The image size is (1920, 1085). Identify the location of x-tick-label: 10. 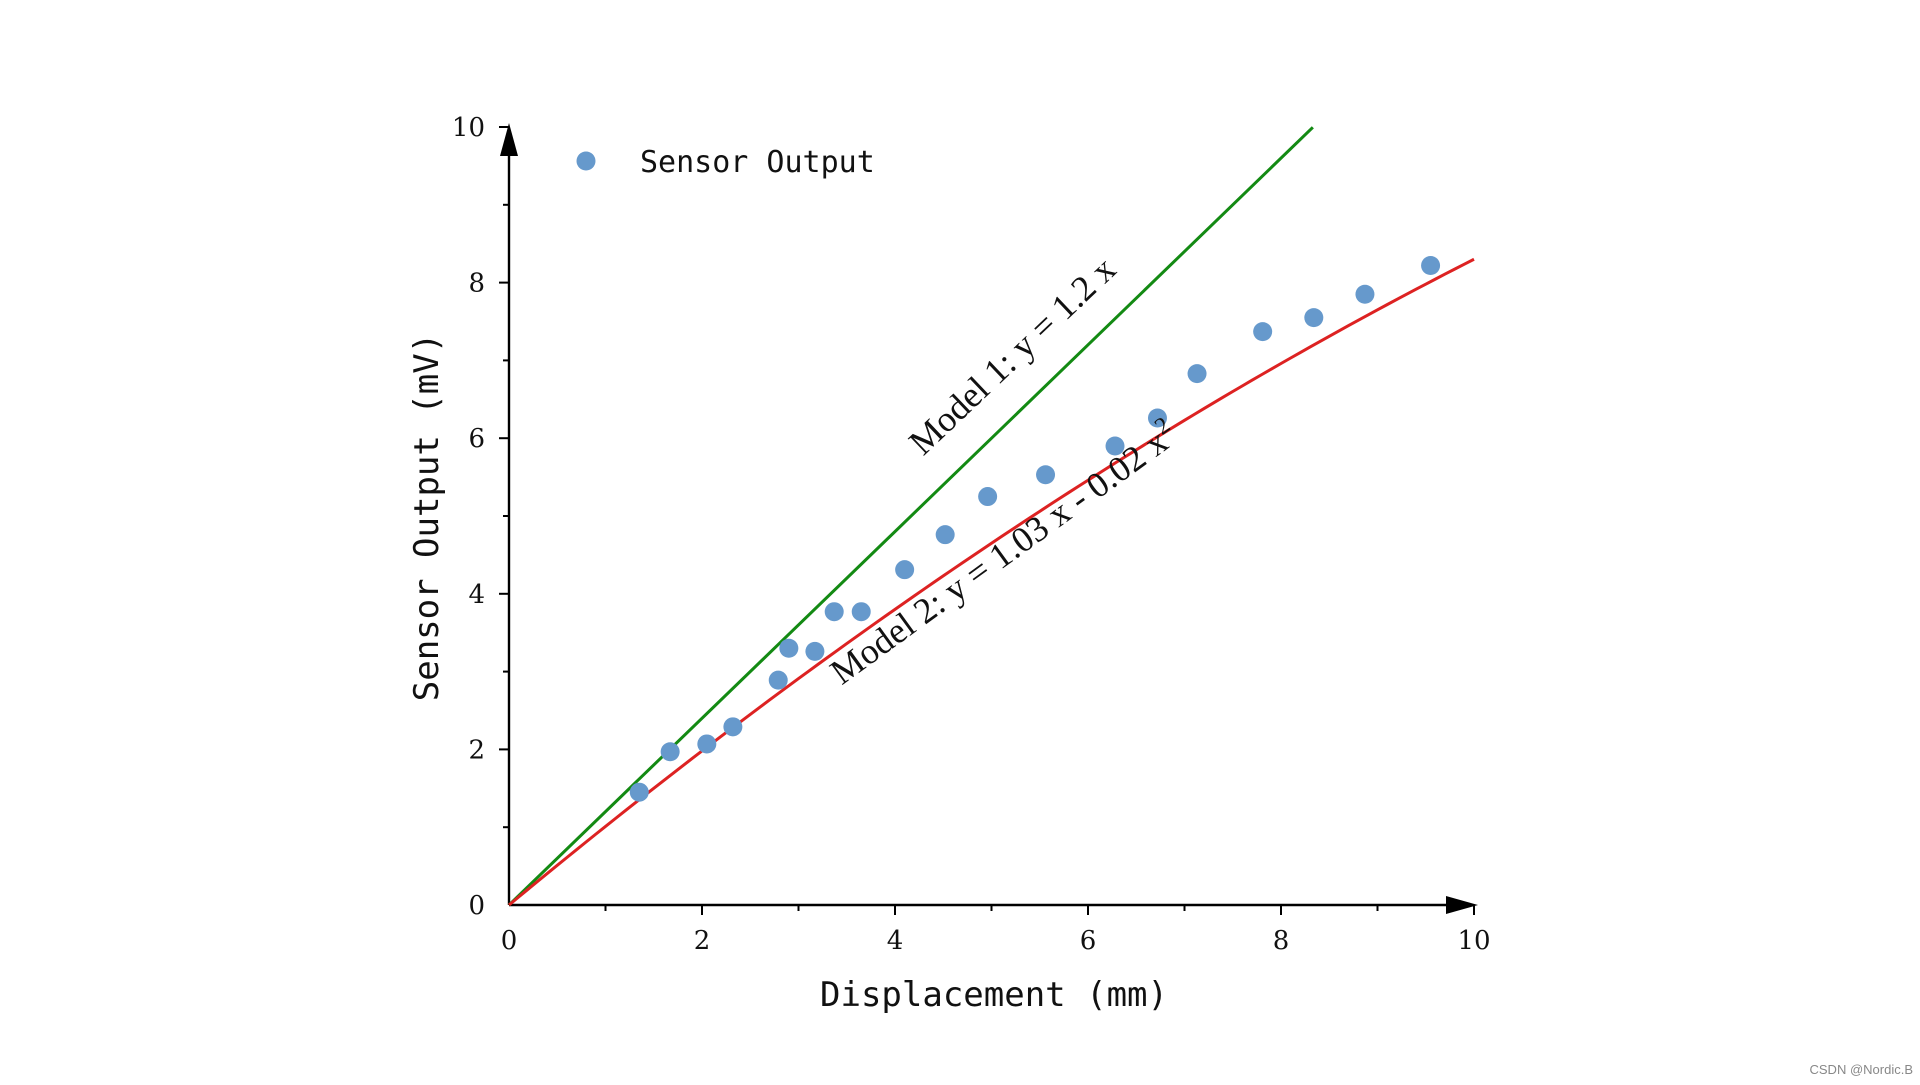
(1473, 941).